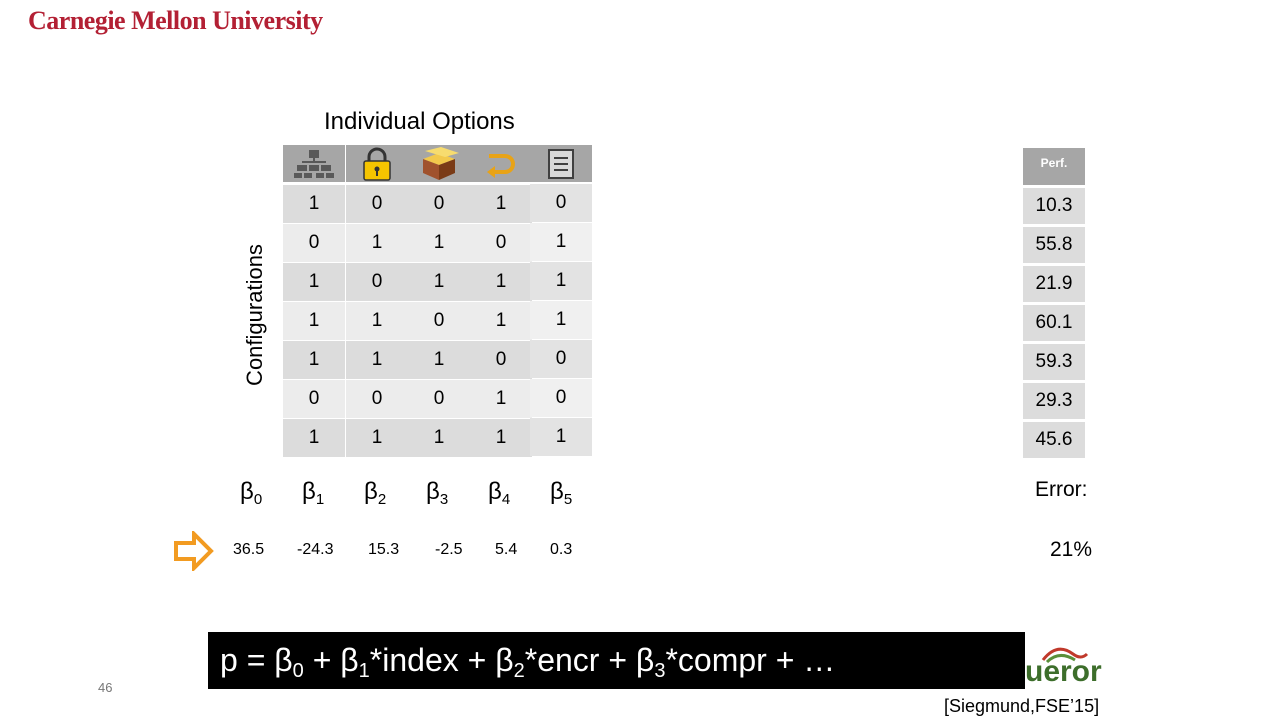 This screenshot has width=1280, height=720. I want to click on hierarchy-icon, so click(314, 163).